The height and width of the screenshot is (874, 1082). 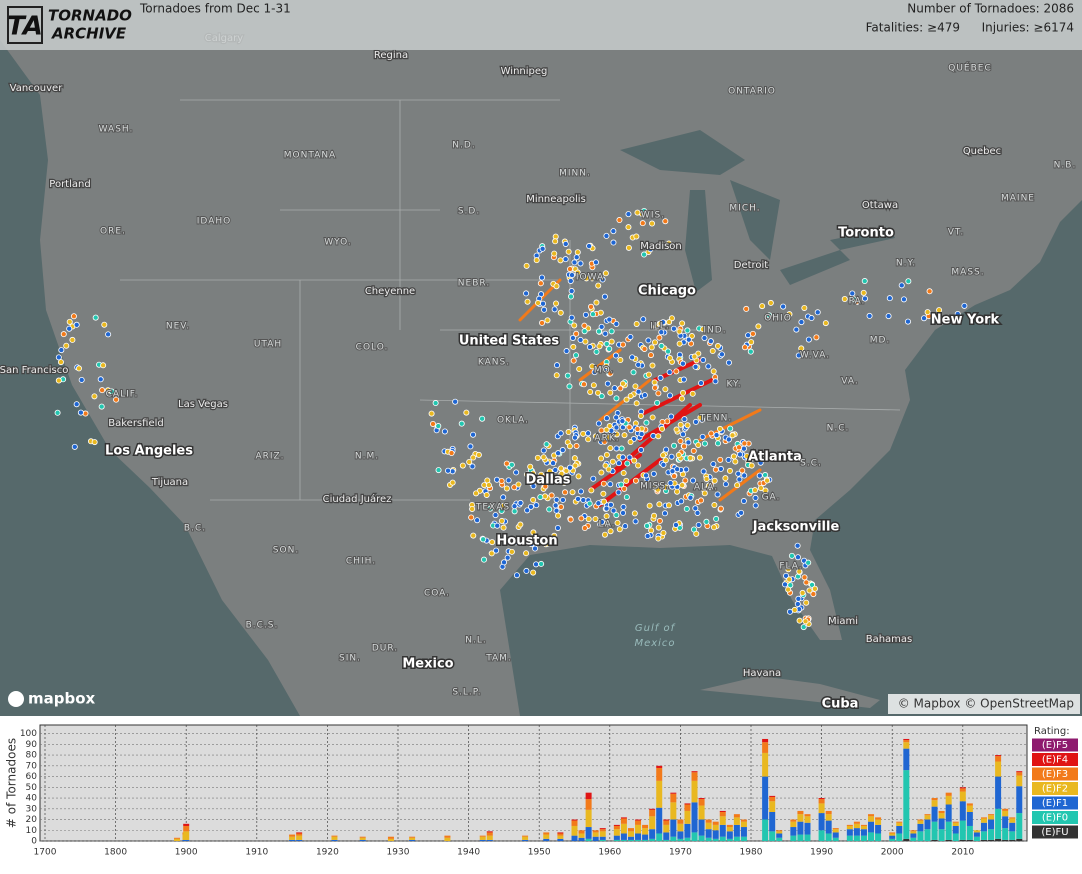 What do you see at coordinates (986, 704) in the screenshot?
I see `attribution: © Mapbox © OpenStreetMap` at bounding box center [986, 704].